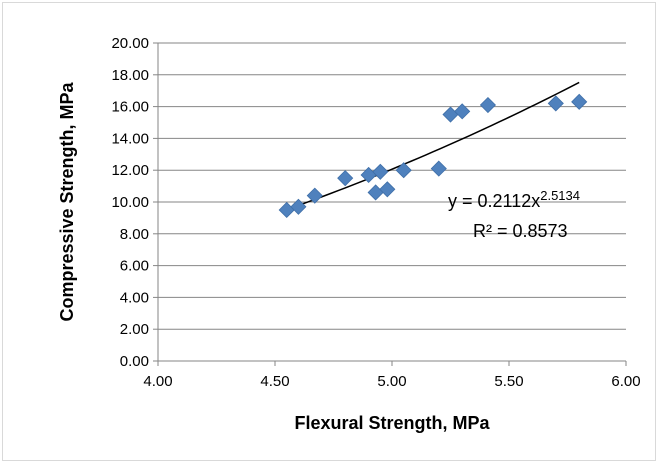 The height and width of the screenshot is (465, 660). Describe the element at coordinates (494, 201) in the screenshot. I see `equation-base: y = 0.2112x` at that location.